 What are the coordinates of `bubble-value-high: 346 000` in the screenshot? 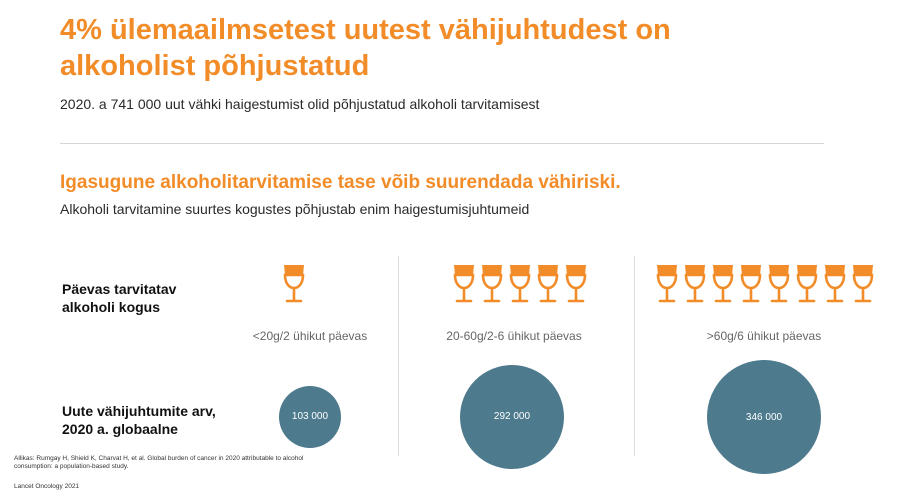 It's located at (764, 417).